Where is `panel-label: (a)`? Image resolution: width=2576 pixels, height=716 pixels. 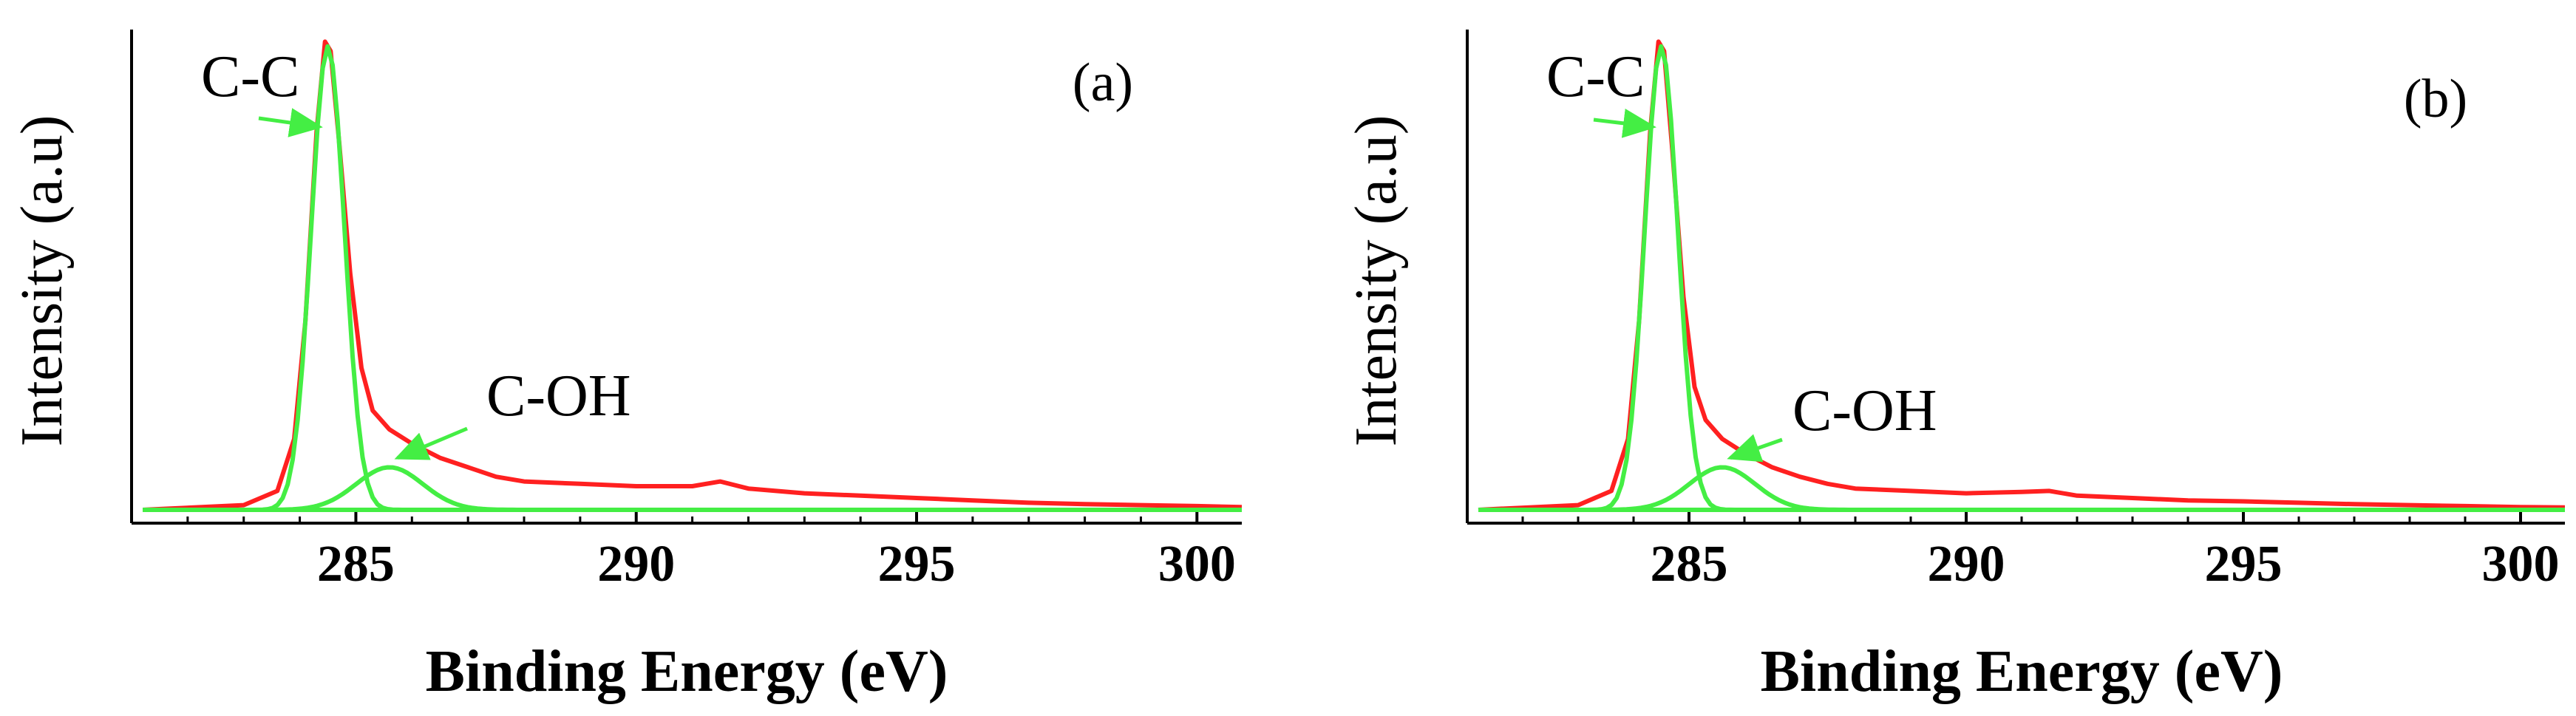
panel-label: (a) is located at coordinates (1103, 82).